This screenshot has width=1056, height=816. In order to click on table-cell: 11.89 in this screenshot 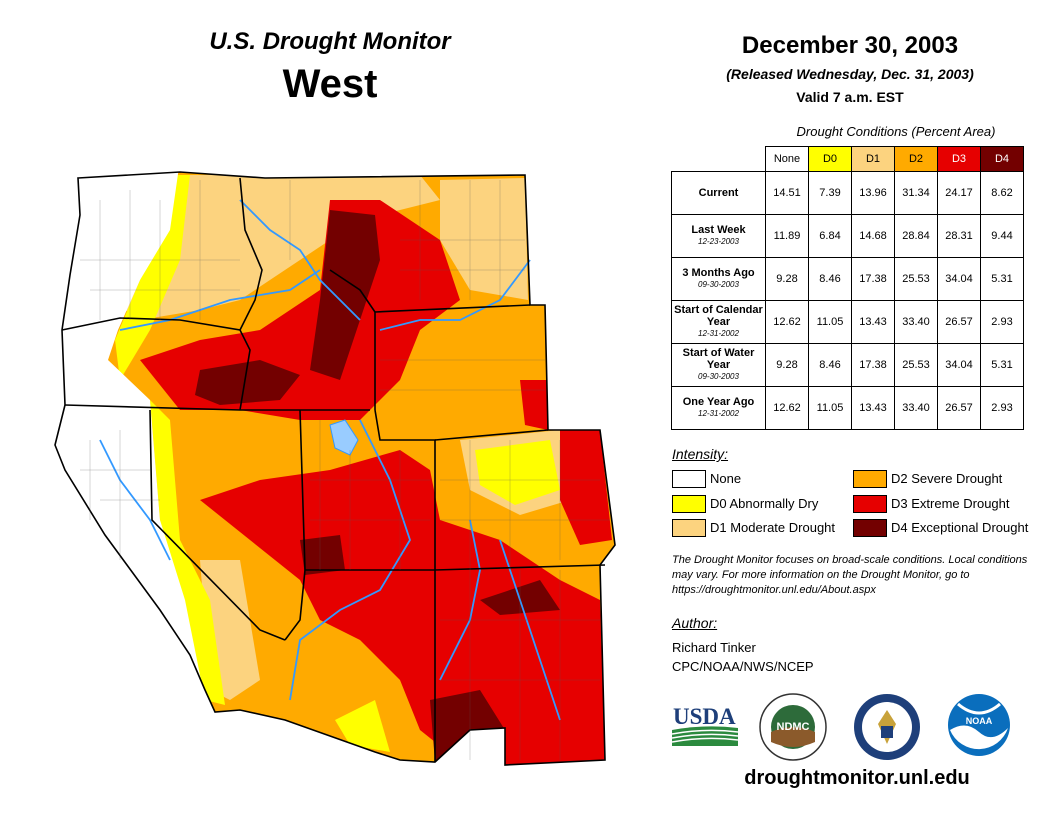, I will do `click(787, 236)`.